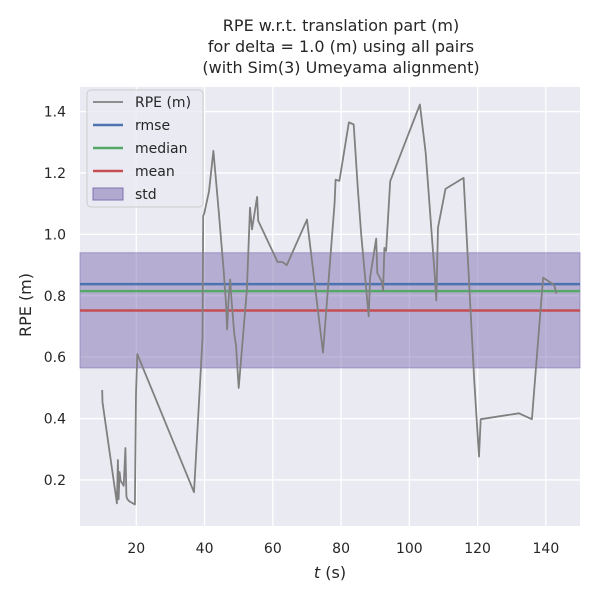 The height and width of the screenshot is (605, 600). I want to click on x-tick-label: 60, so click(273, 549).